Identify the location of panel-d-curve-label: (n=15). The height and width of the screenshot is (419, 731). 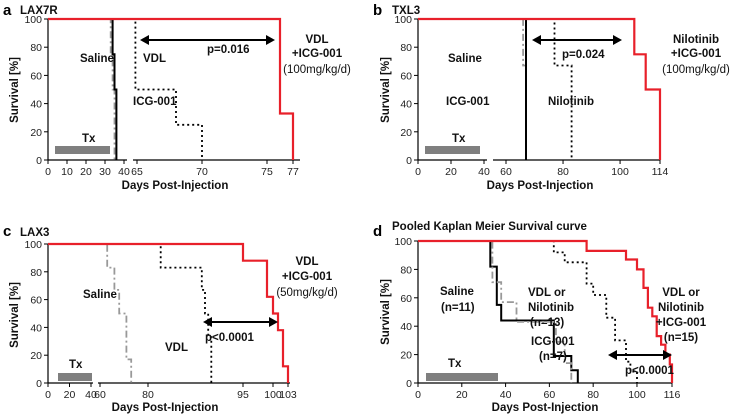
(681, 338).